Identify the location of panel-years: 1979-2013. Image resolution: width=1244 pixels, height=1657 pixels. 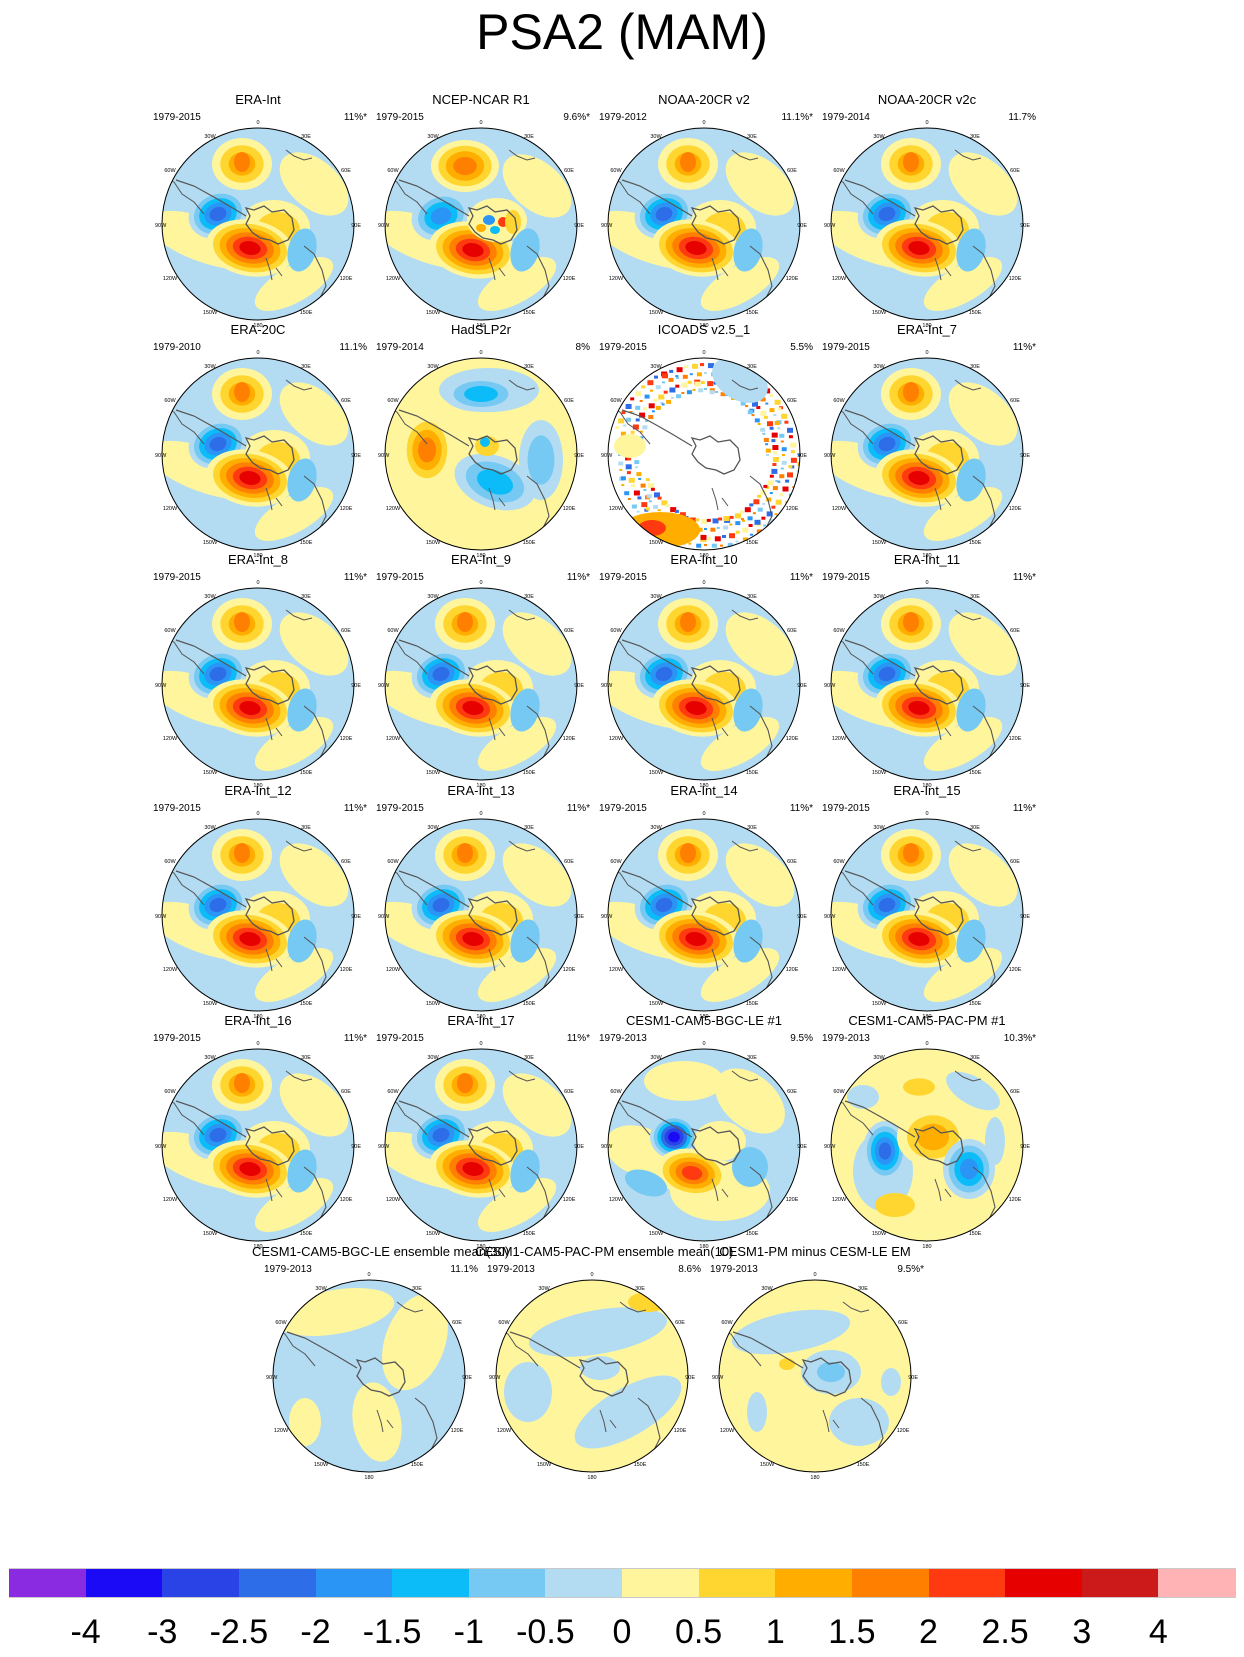
(288, 1269).